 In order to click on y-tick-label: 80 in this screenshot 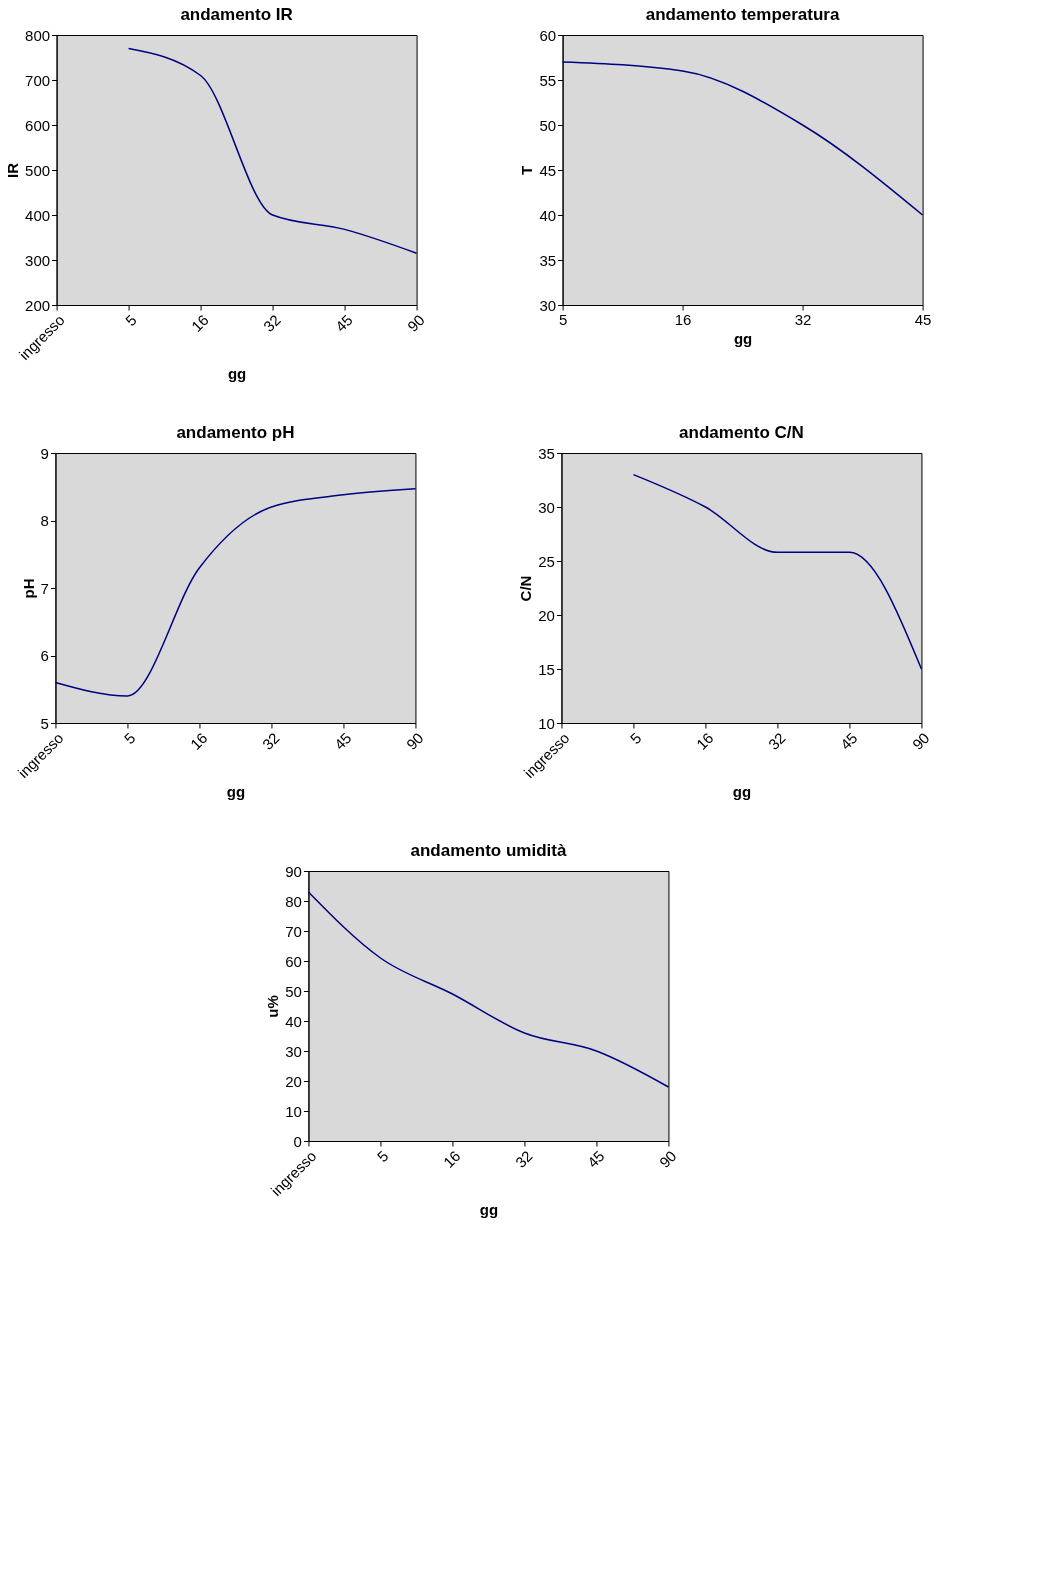, I will do `click(293, 901)`.